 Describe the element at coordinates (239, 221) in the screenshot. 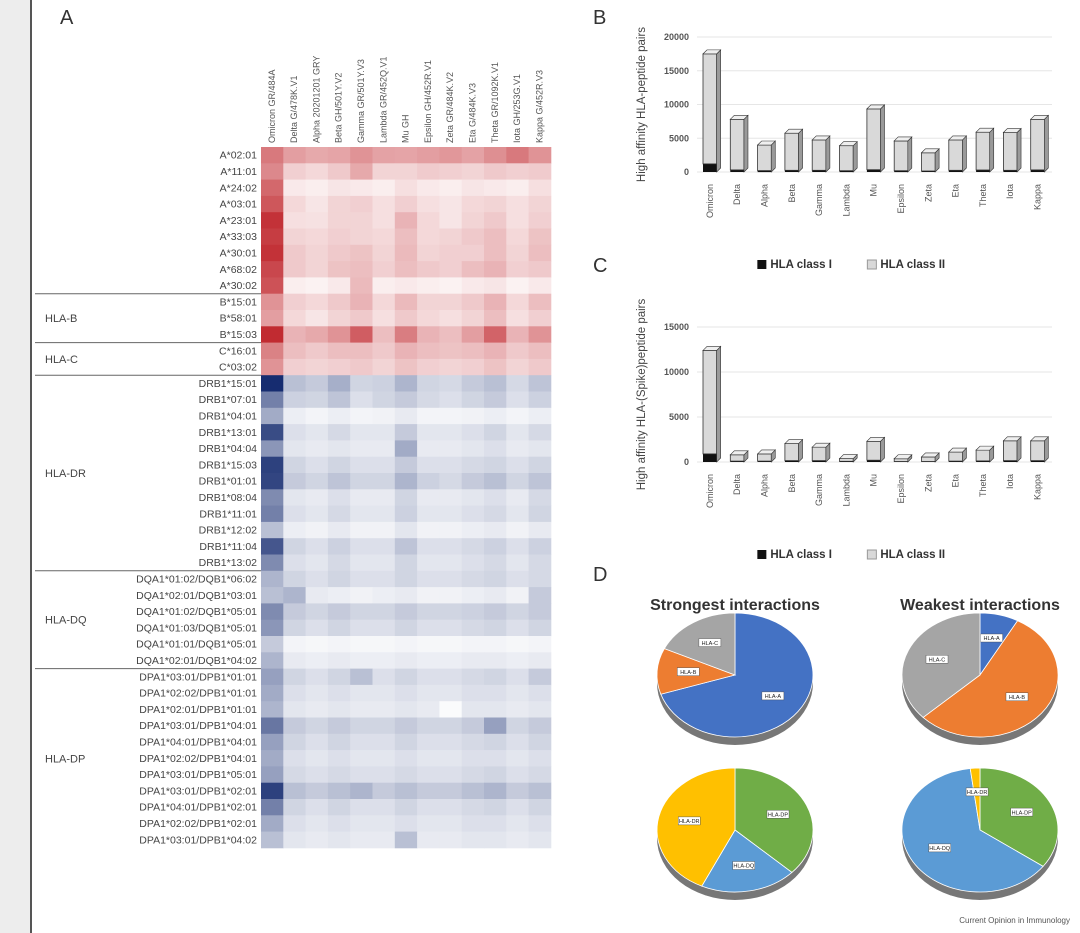

I see `row-label: A*23:01` at that location.